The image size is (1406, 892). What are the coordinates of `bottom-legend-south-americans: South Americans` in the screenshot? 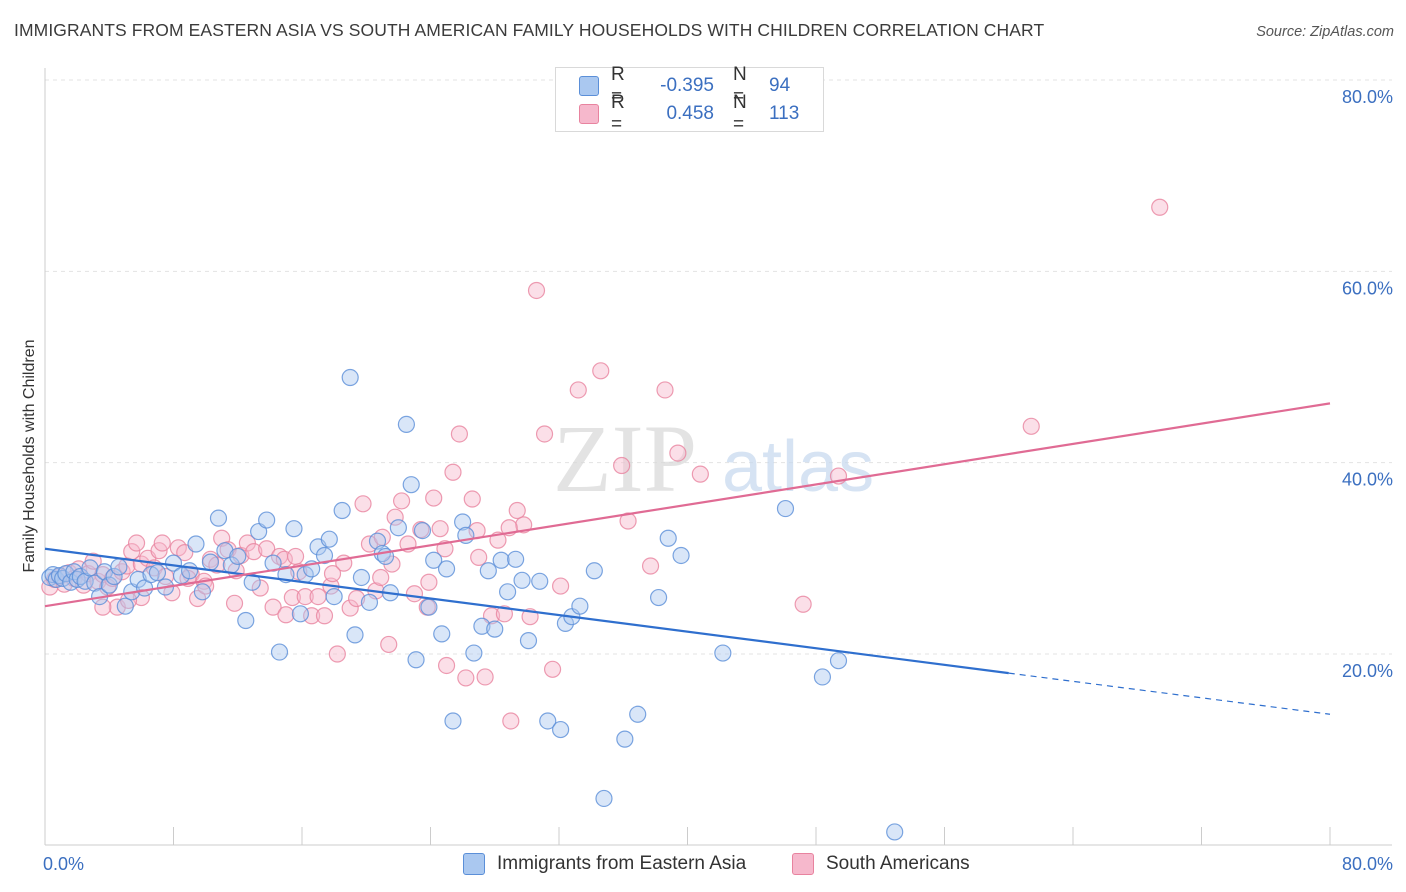 It's located at (881, 864).